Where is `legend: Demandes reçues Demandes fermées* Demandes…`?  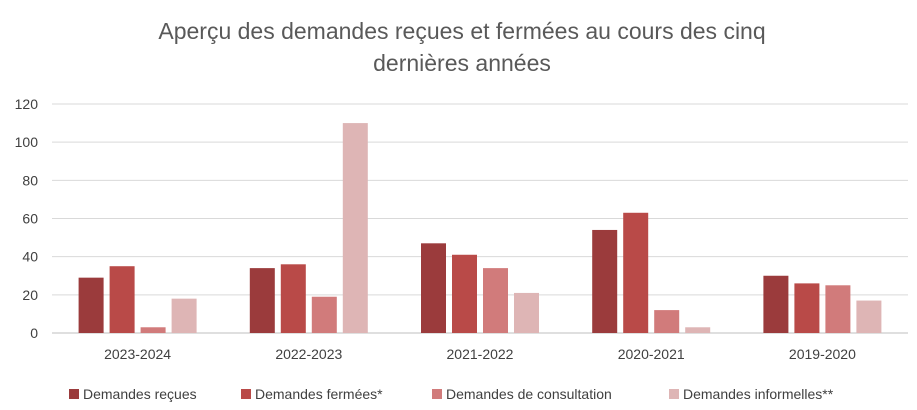 legend: Demandes reçues Demandes fermées* Demandes… is located at coordinates (451, 394).